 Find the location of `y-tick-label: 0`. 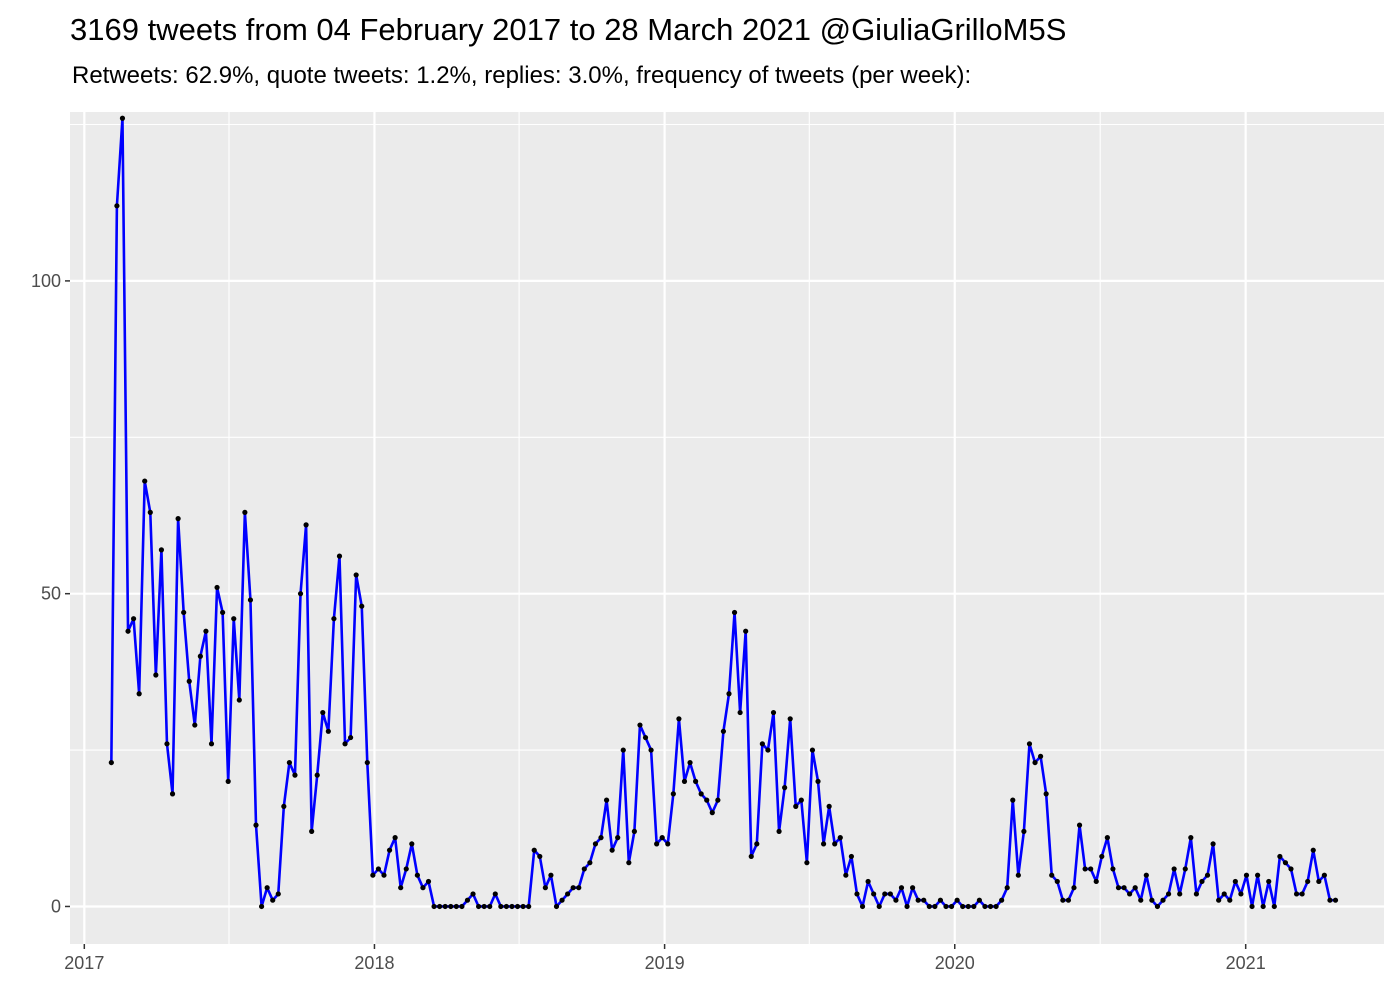

y-tick-label: 0 is located at coordinates (56, 906).